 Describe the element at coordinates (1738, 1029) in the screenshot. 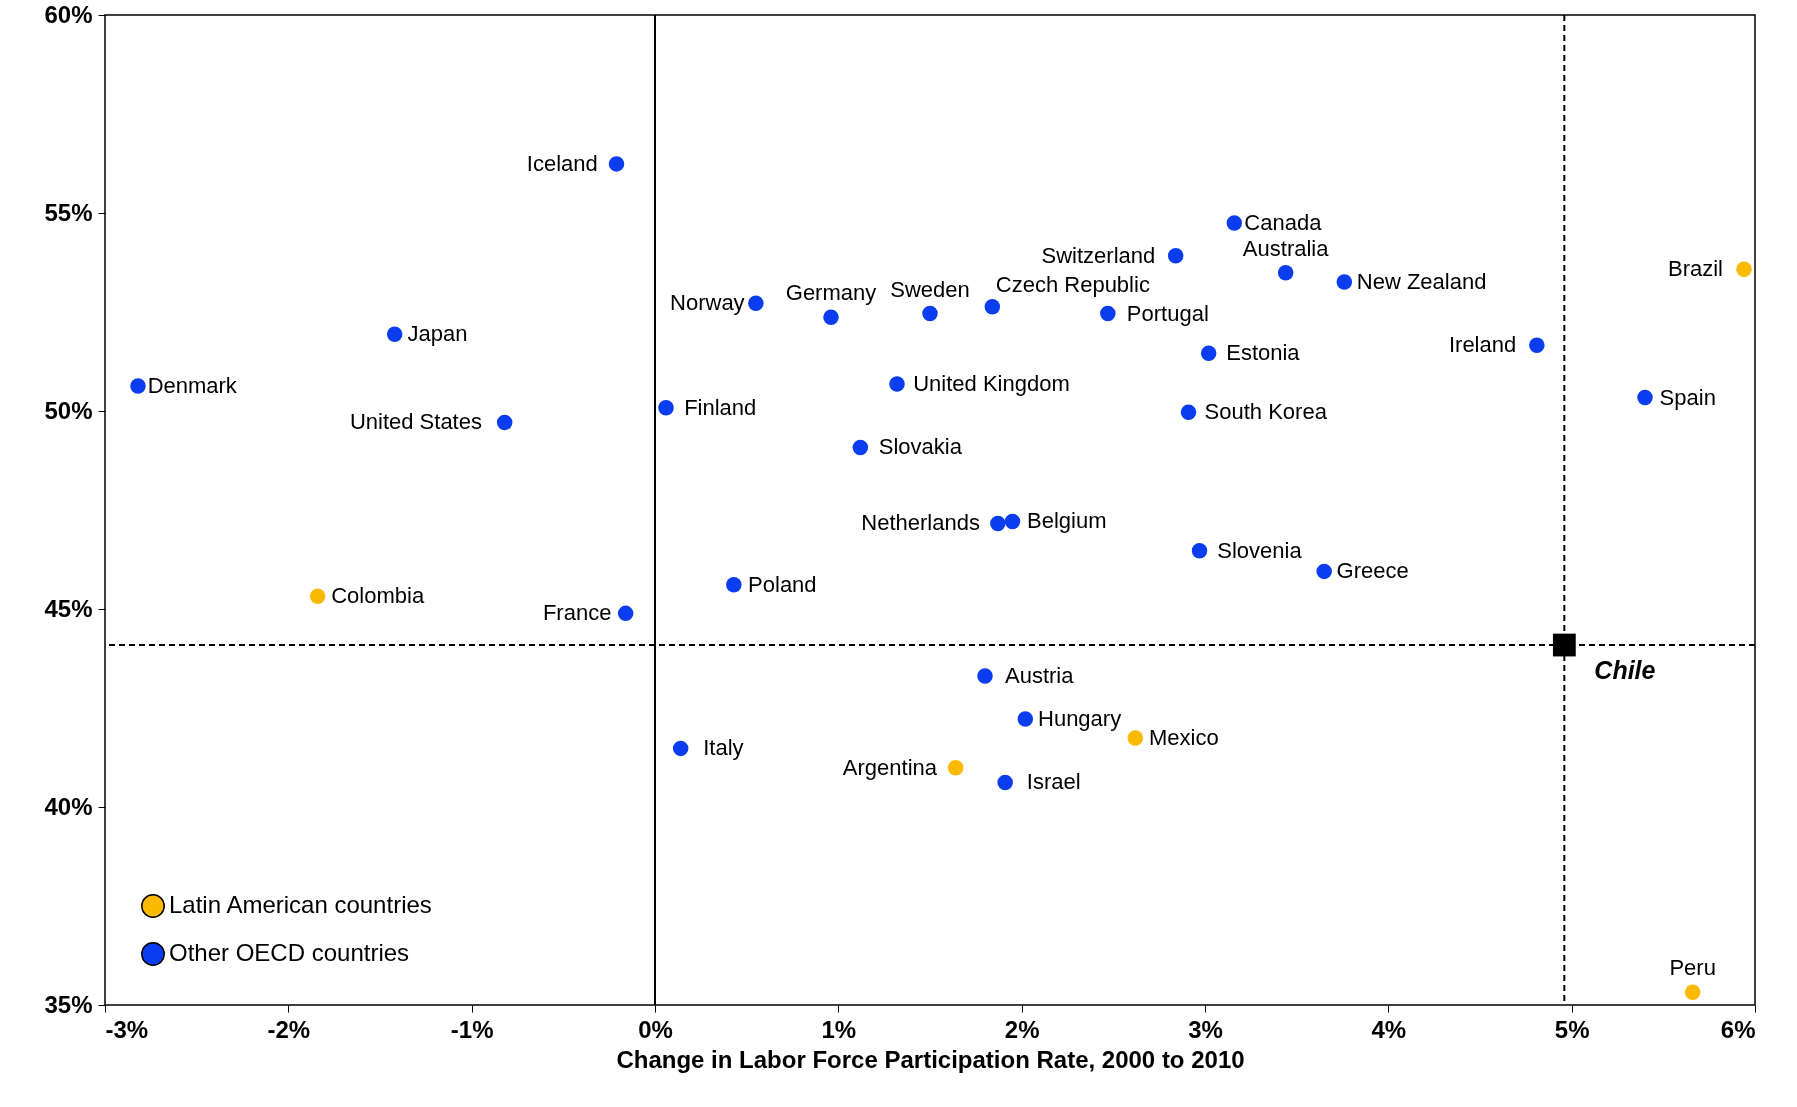

I see `x-tick-label: 6%` at that location.